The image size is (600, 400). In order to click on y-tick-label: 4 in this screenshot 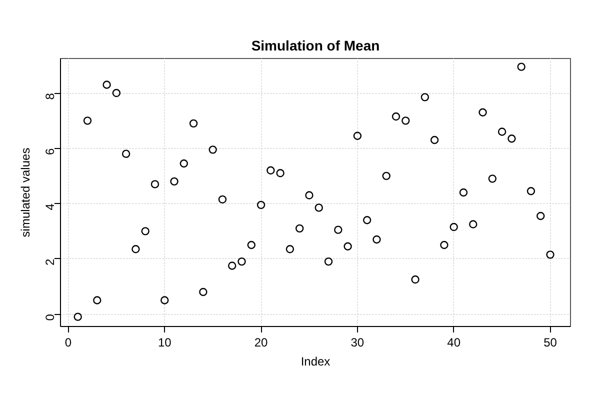, I will do `click(50, 206)`.